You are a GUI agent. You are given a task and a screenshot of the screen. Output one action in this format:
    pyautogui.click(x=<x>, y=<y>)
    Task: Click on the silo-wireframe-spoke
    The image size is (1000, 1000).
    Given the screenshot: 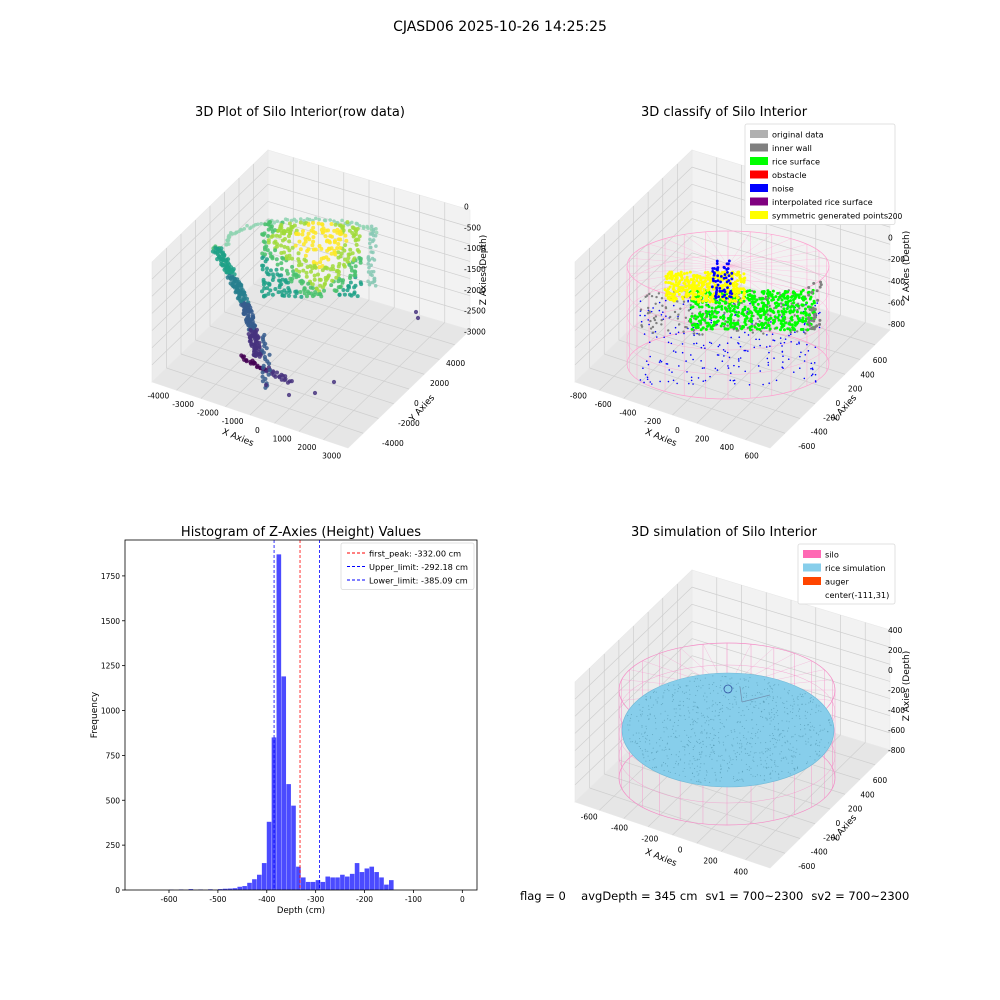 What is the action you would take?
    pyautogui.click(x=777, y=269)
    